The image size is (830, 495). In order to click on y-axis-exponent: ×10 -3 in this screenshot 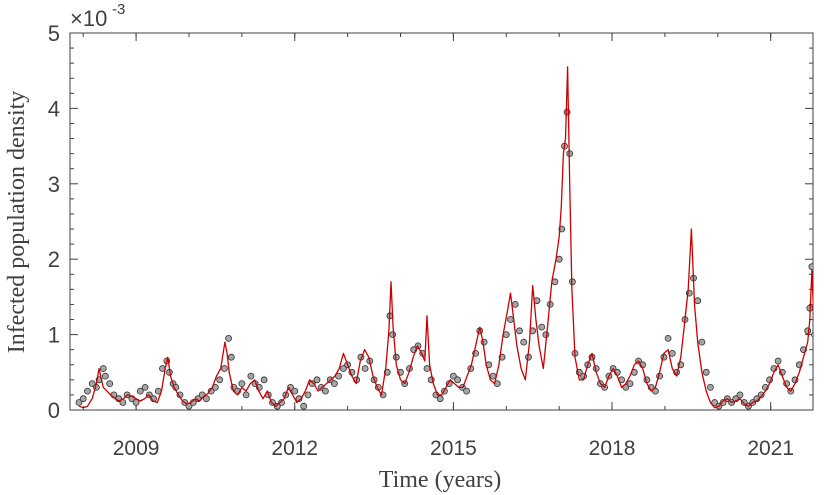, I will do `click(97, 16)`.